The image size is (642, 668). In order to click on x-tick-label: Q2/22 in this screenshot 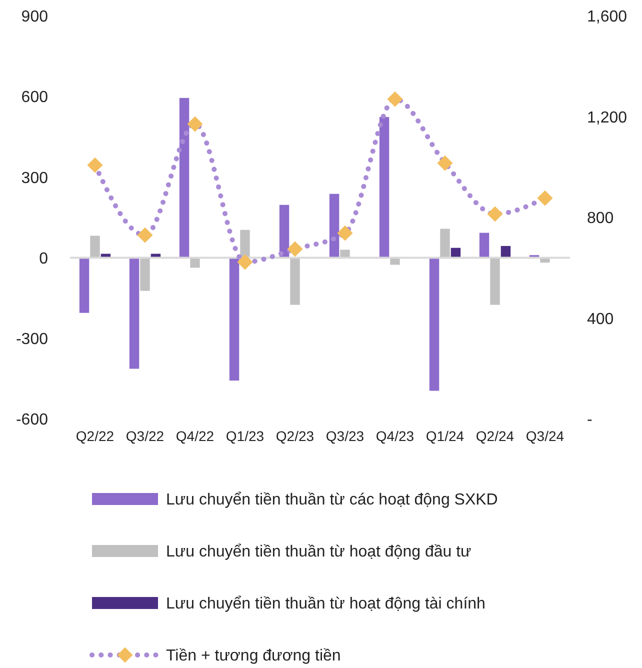, I will do `click(95, 436)`.